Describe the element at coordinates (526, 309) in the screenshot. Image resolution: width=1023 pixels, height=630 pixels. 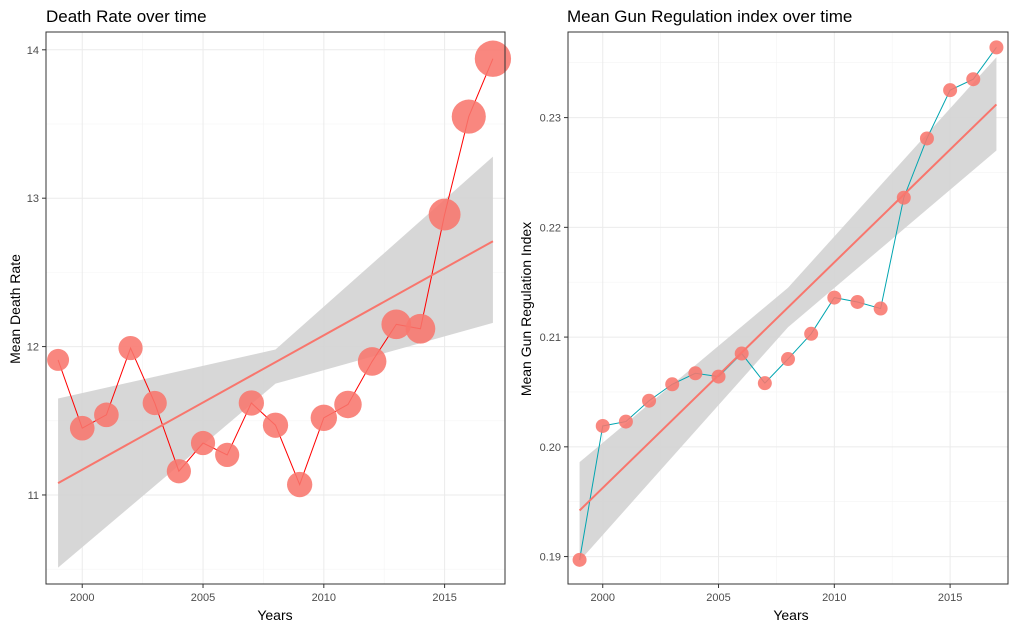
I see `y-axis-label: Mean Gun Regulation Index` at that location.